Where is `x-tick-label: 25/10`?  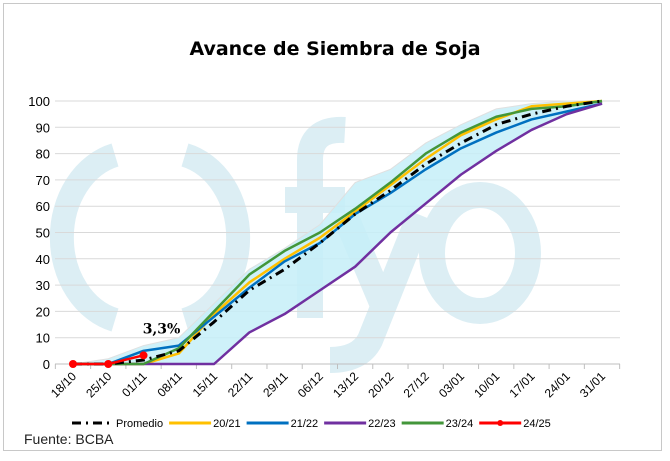
x-tick-label: 25/10 is located at coordinates (98, 384).